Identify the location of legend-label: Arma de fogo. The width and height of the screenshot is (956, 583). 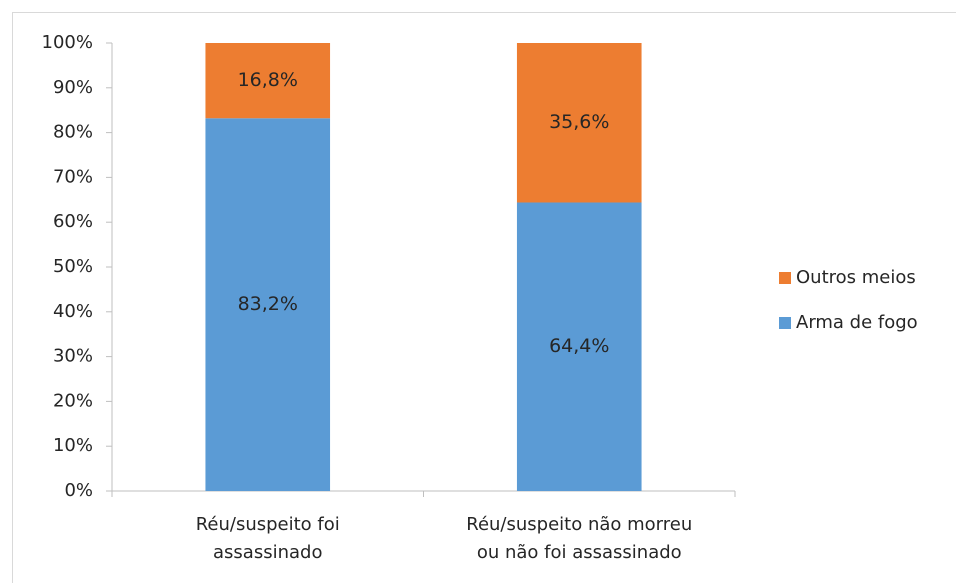
(857, 322).